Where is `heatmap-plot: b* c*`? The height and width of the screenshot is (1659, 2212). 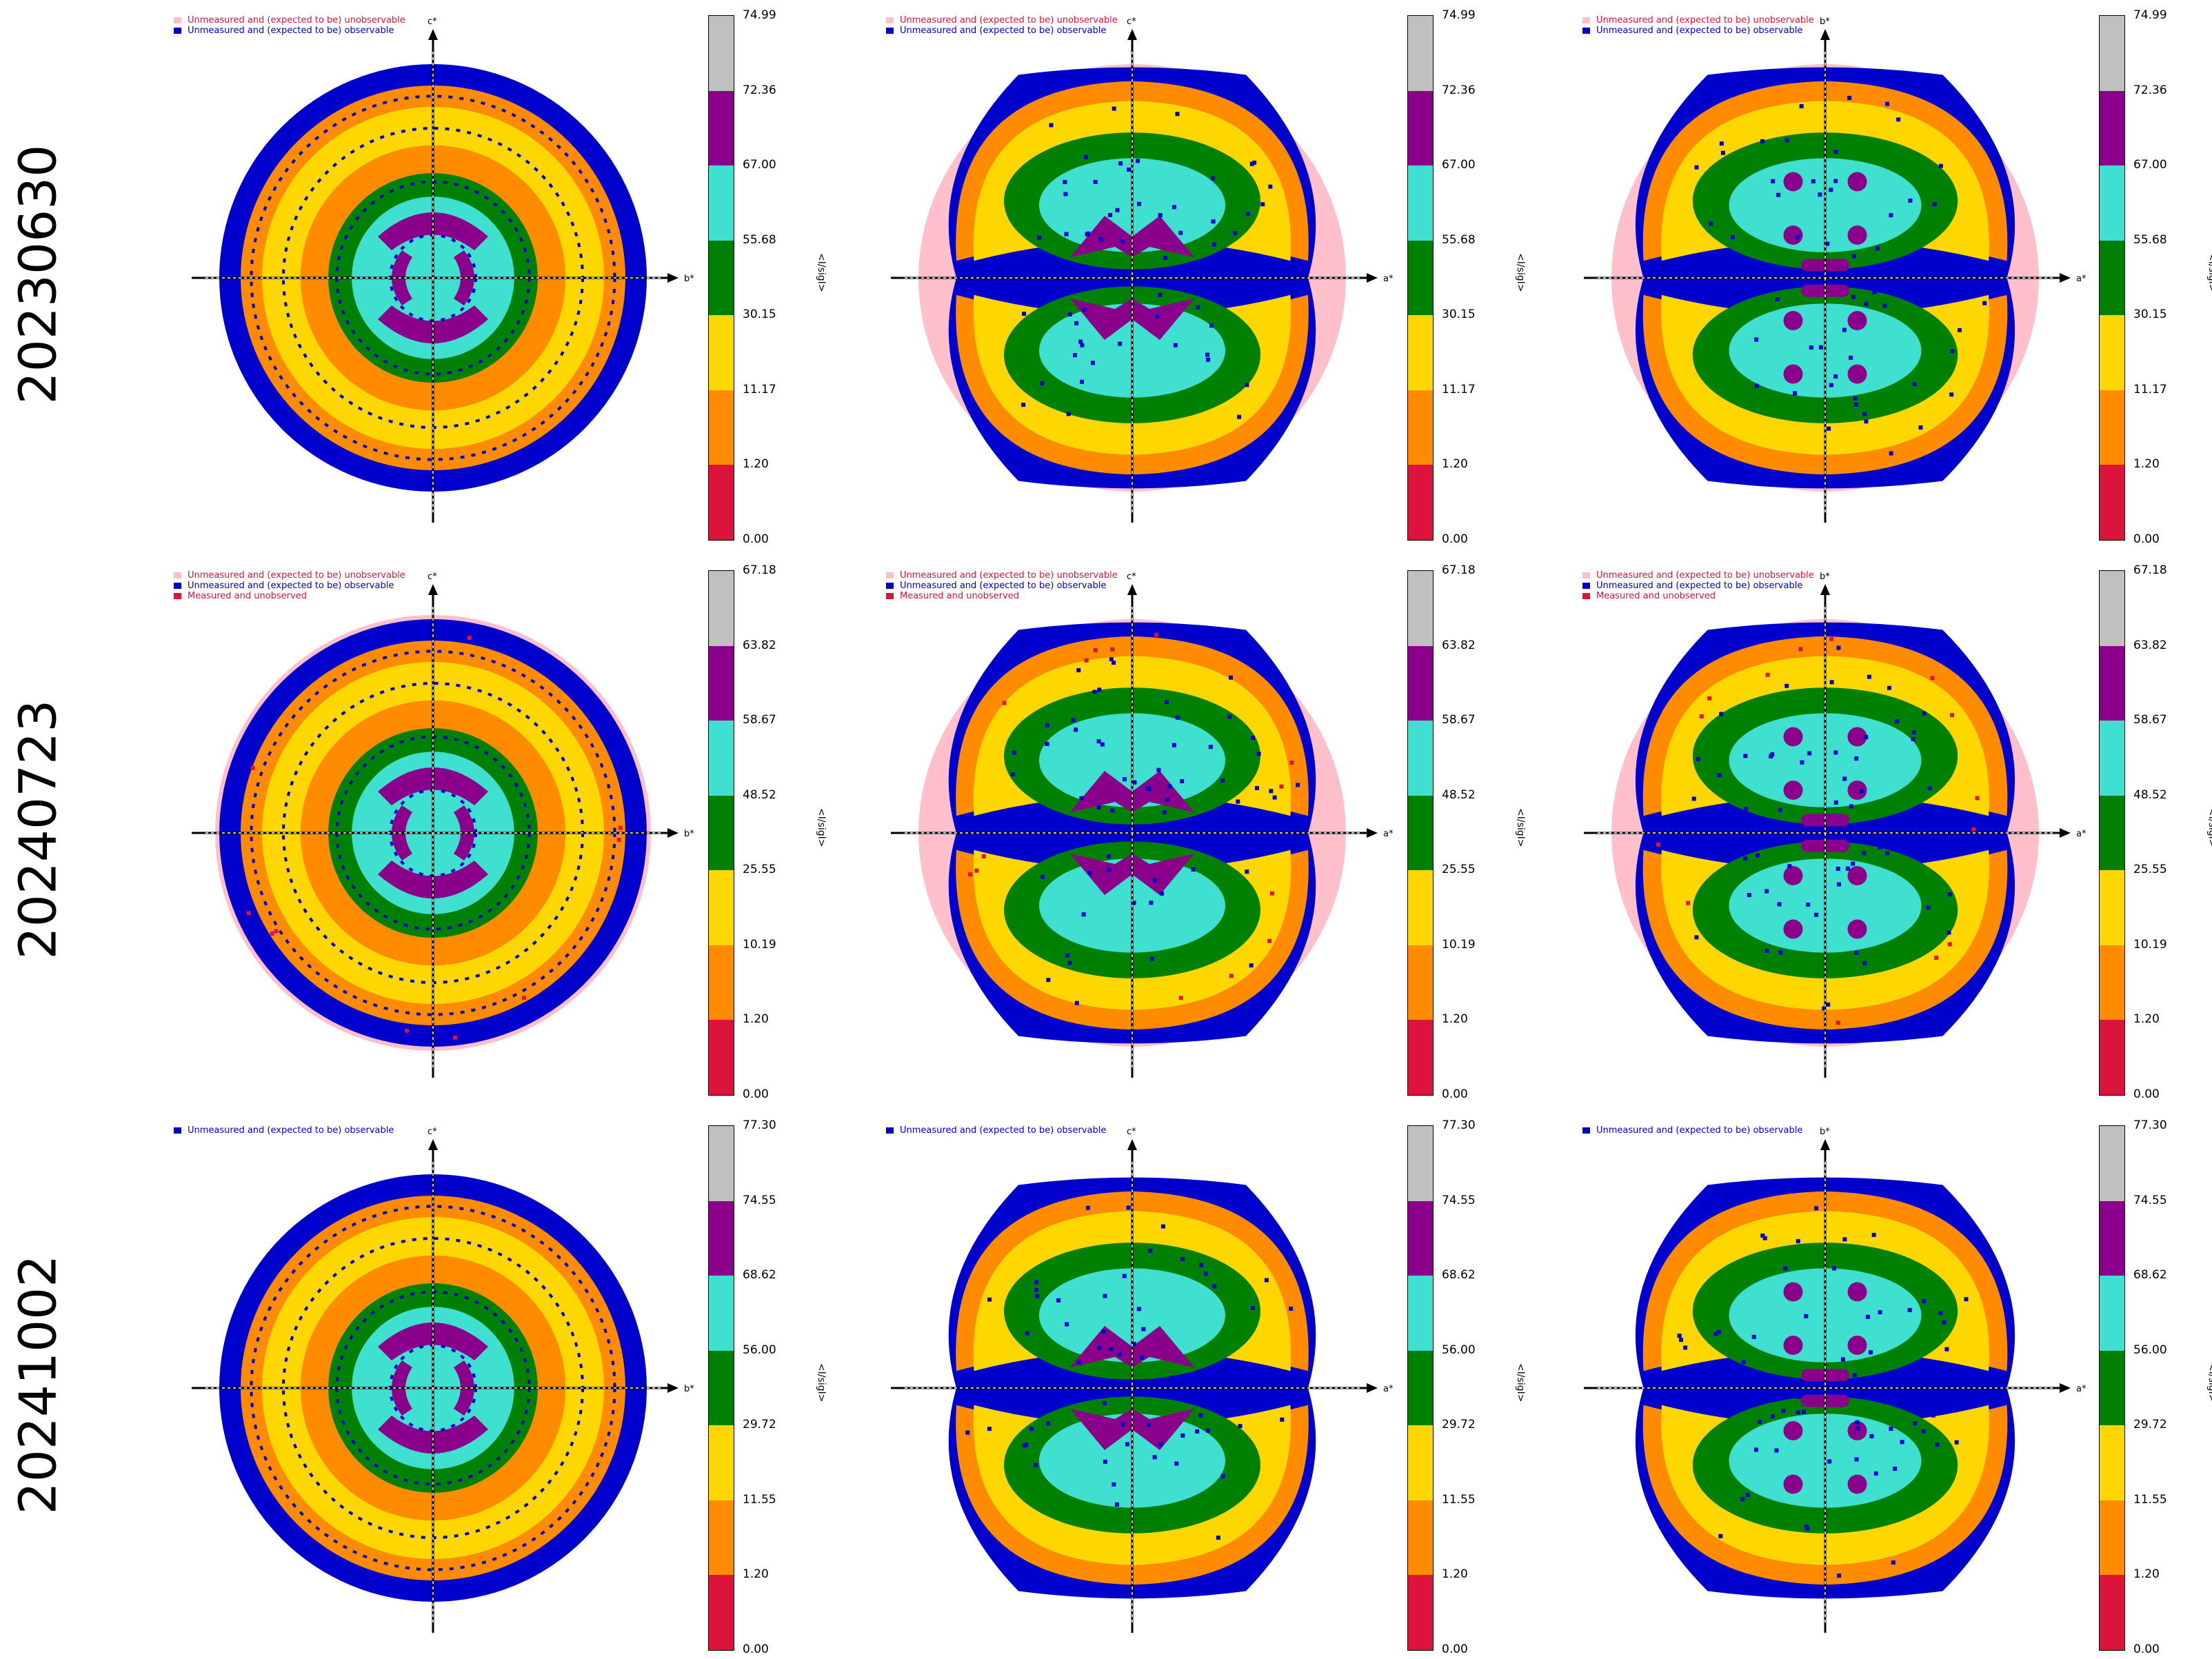 heatmap-plot: b* c* is located at coordinates (443, 825).